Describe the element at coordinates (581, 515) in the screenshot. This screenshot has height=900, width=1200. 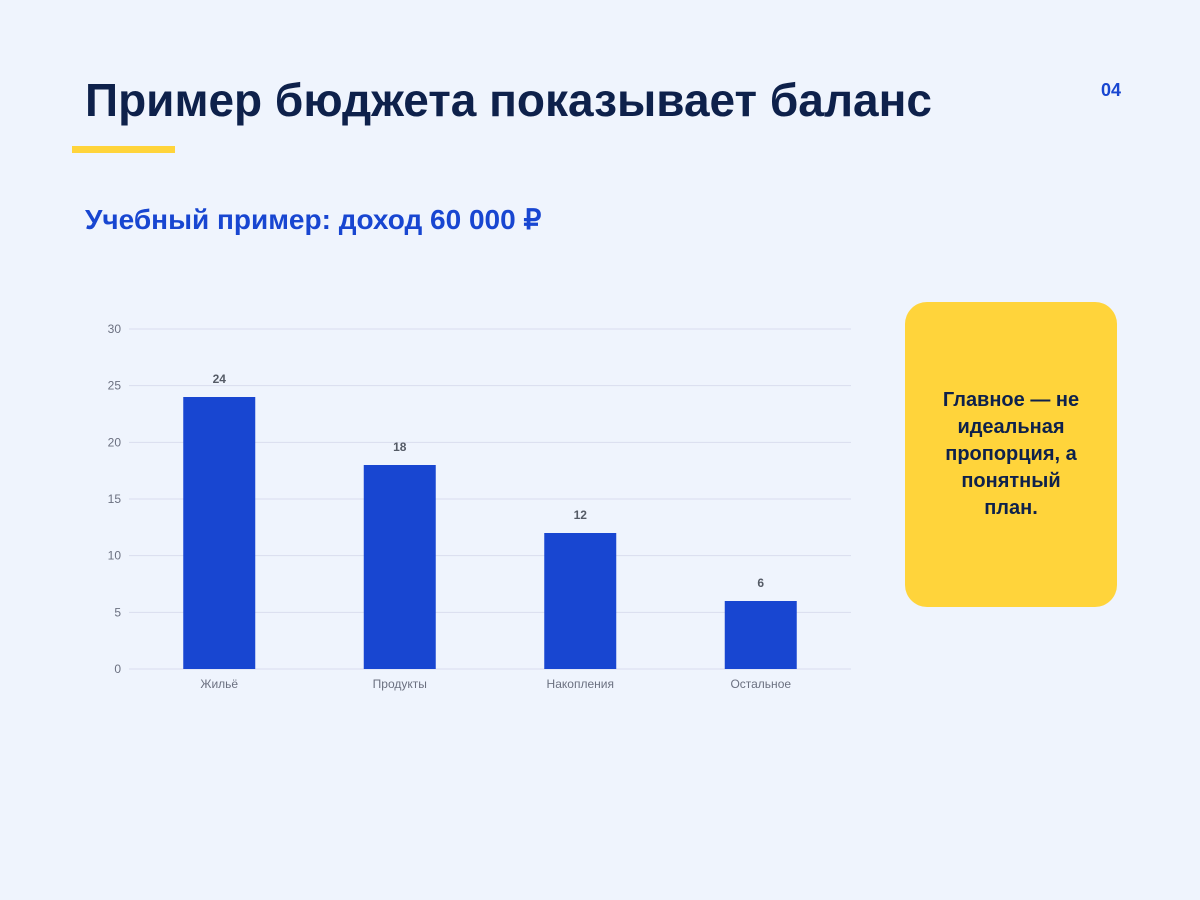
I see `data-label: 12` at that location.